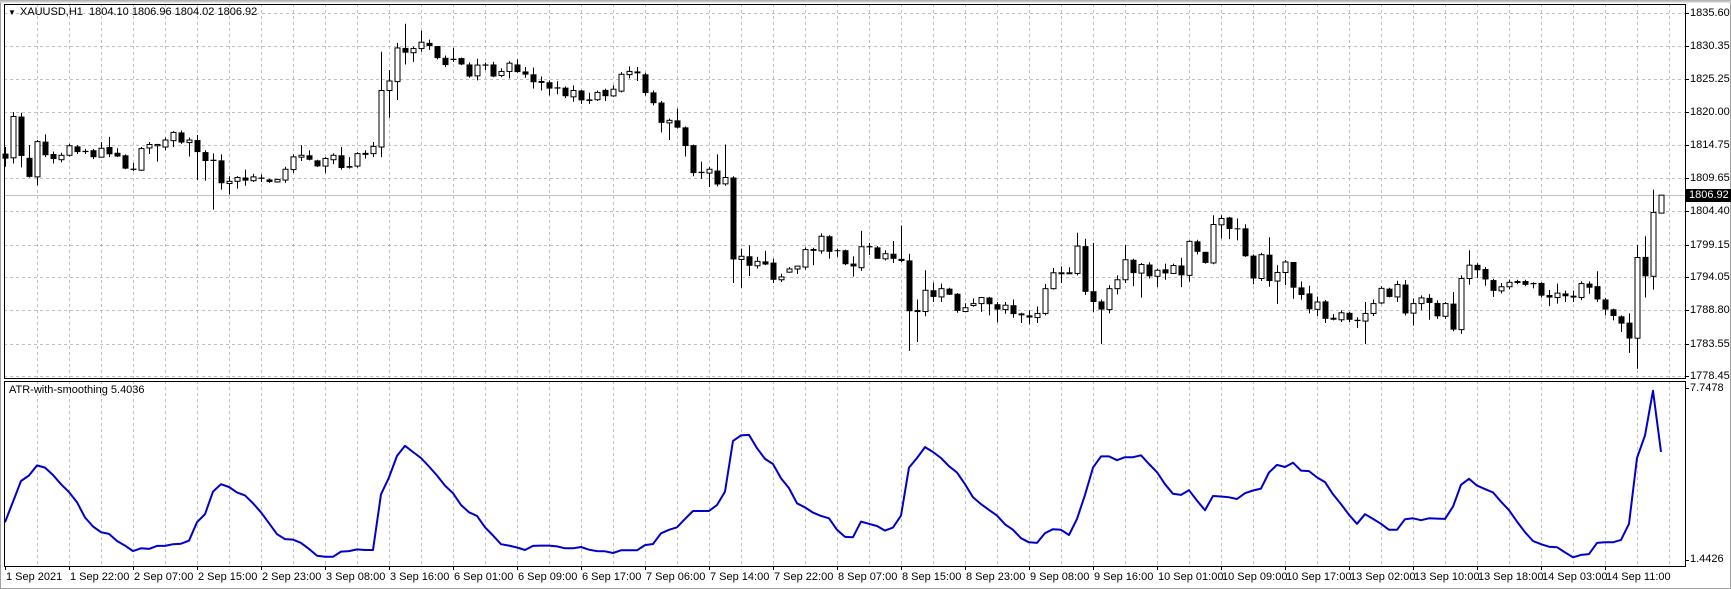 The image size is (1731, 589). What do you see at coordinates (1707, 559) in the screenshot?
I see `indicator-min-label: 1.4426` at bounding box center [1707, 559].